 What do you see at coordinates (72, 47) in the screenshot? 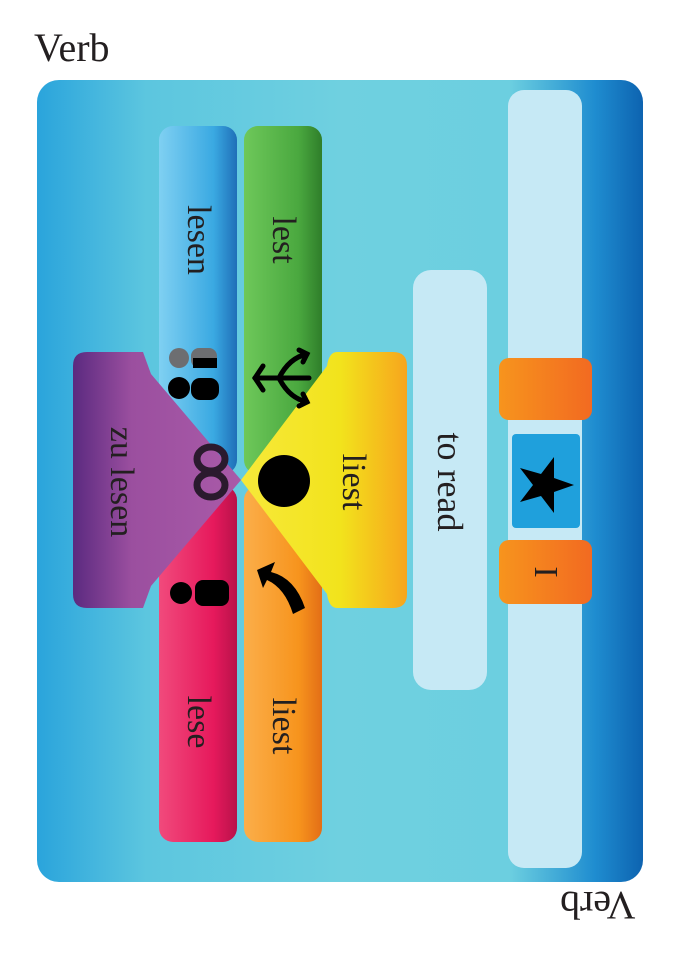
I see `card-title: Verb` at bounding box center [72, 47].